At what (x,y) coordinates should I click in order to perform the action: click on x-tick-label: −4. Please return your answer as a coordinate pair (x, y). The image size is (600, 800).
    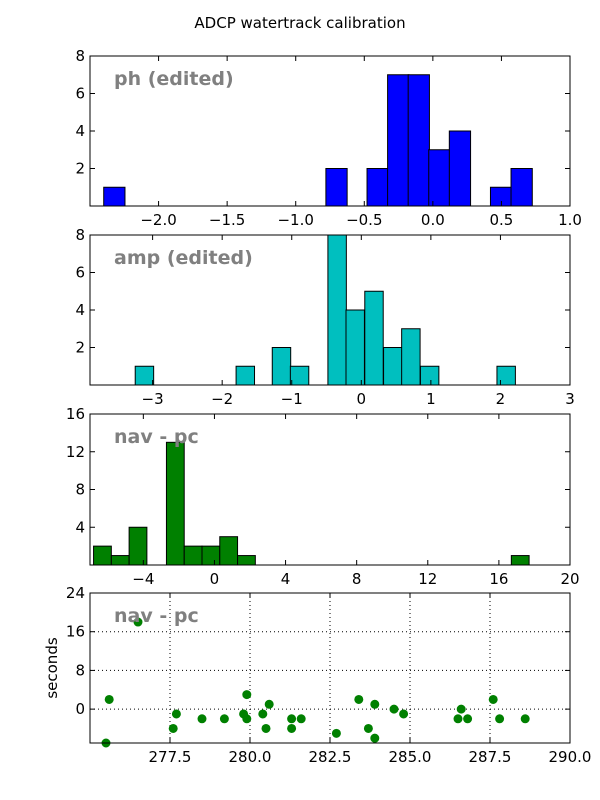
    Looking at the image, I should click on (143, 579).